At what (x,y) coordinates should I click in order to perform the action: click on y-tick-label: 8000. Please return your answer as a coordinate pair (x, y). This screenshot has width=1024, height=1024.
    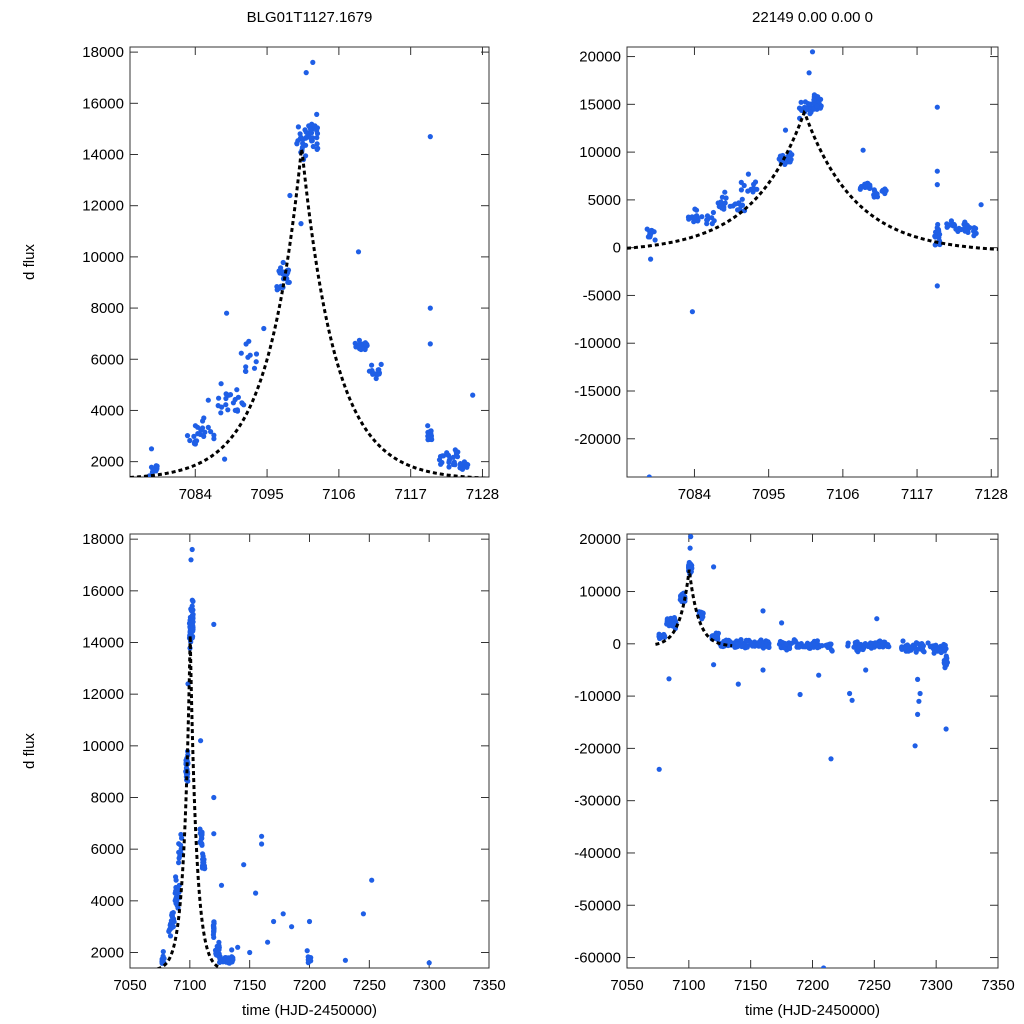
    Looking at the image, I should click on (107, 798).